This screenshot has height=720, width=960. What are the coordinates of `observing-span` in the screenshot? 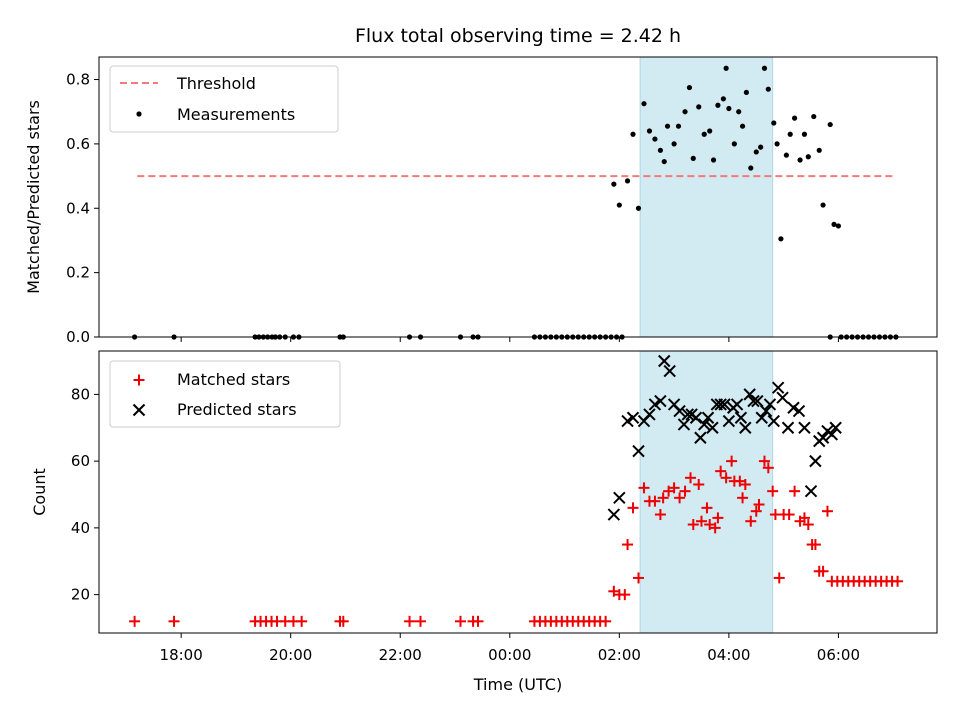 It's located at (706, 197).